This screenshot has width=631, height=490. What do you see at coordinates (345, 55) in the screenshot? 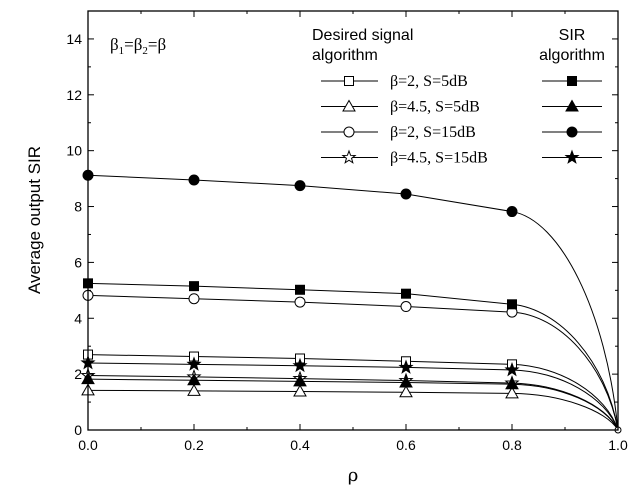
I see `legend-header-left: algorithm` at bounding box center [345, 55].